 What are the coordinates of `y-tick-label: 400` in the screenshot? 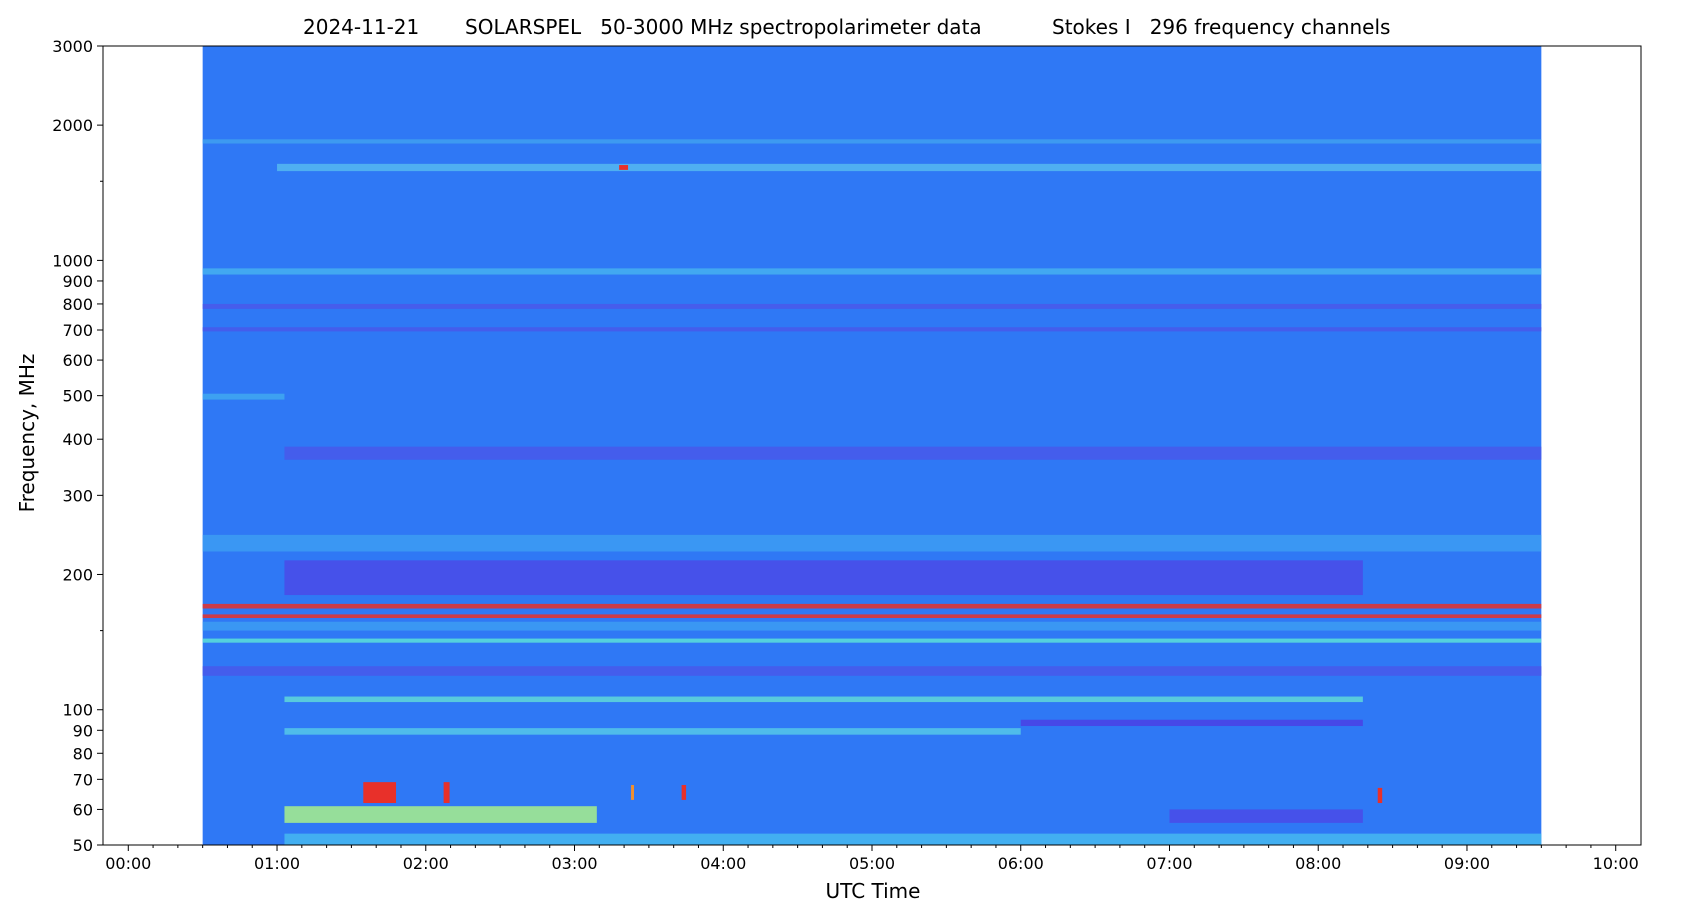 It's located at (77, 439).